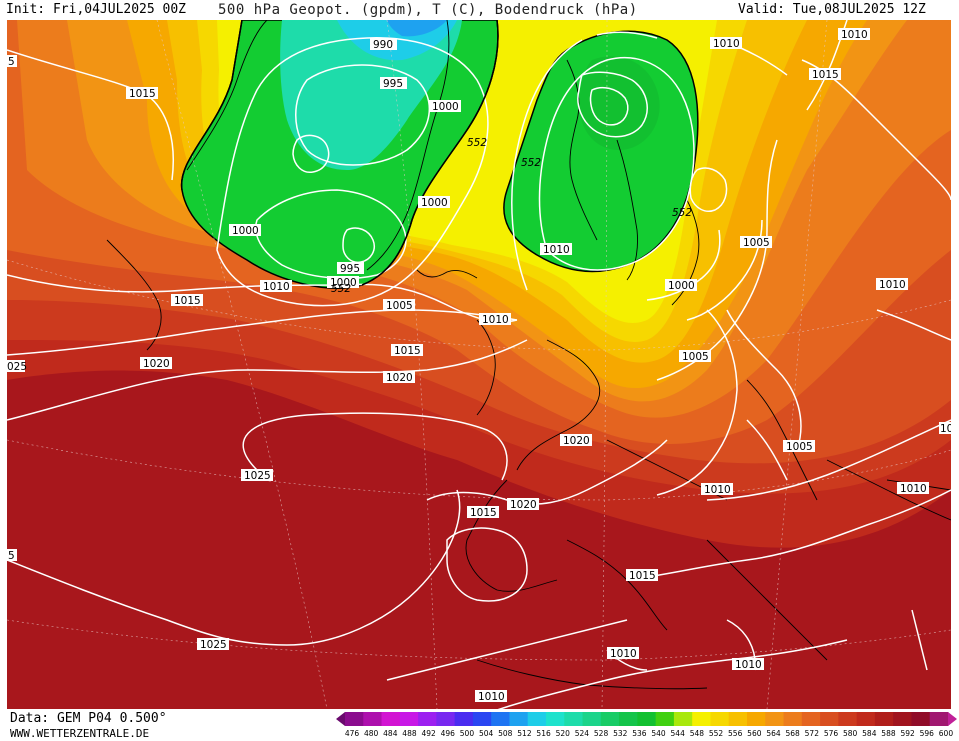 This screenshot has height=741, width=959. I want to click on colorbar-tick-label: 592, so click(907, 733).